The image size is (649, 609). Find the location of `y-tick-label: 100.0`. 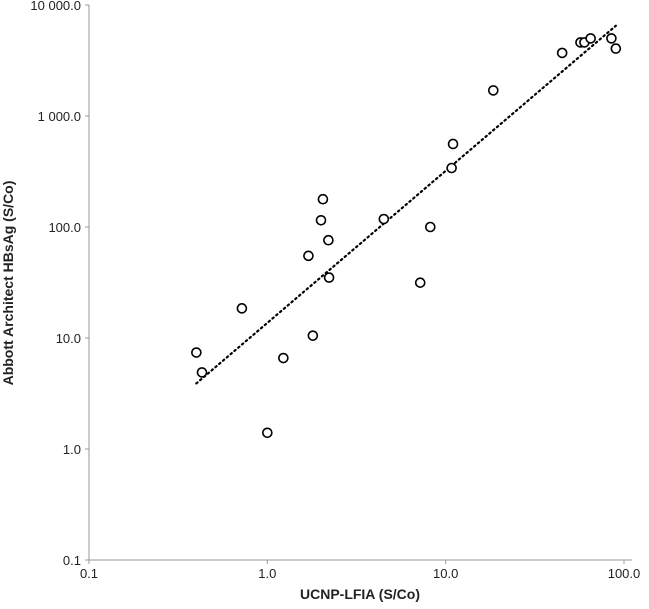

y-tick-label: 100.0 is located at coordinates (64, 227).